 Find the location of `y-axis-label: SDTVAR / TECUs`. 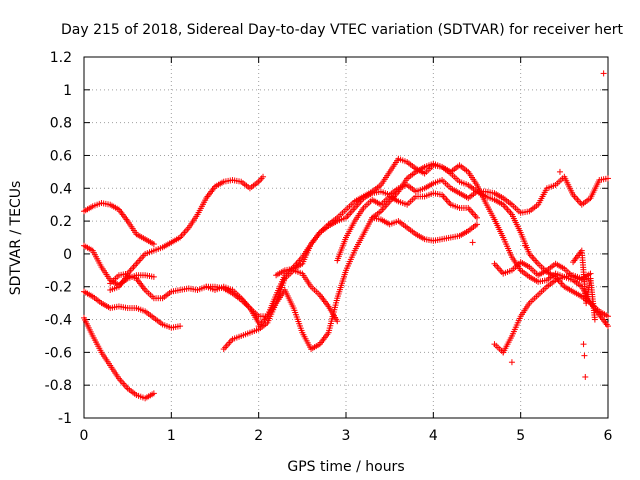

y-axis-label: SDTVAR / TECUs is located at coordinates (16, 238).